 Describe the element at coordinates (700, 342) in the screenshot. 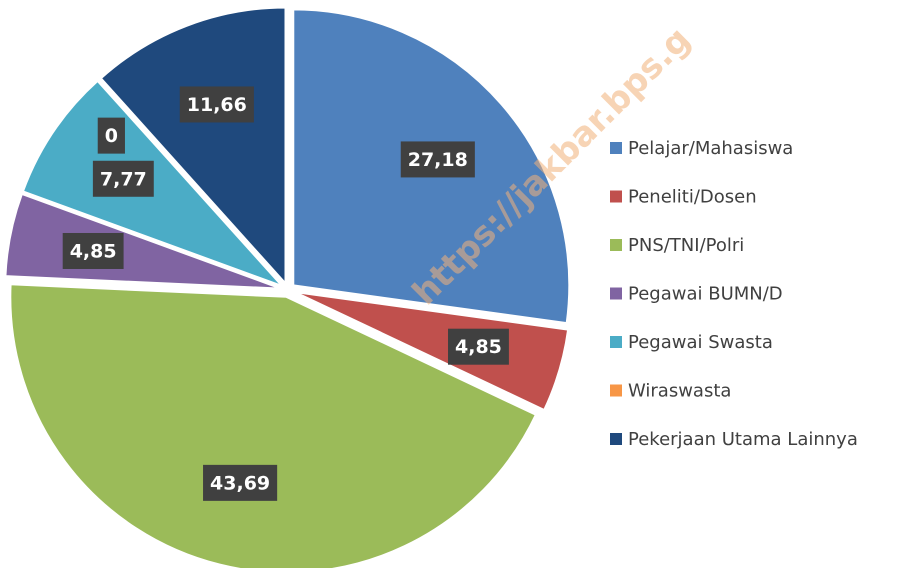

I see `legend-label: Pegawai Swasta` at that location.